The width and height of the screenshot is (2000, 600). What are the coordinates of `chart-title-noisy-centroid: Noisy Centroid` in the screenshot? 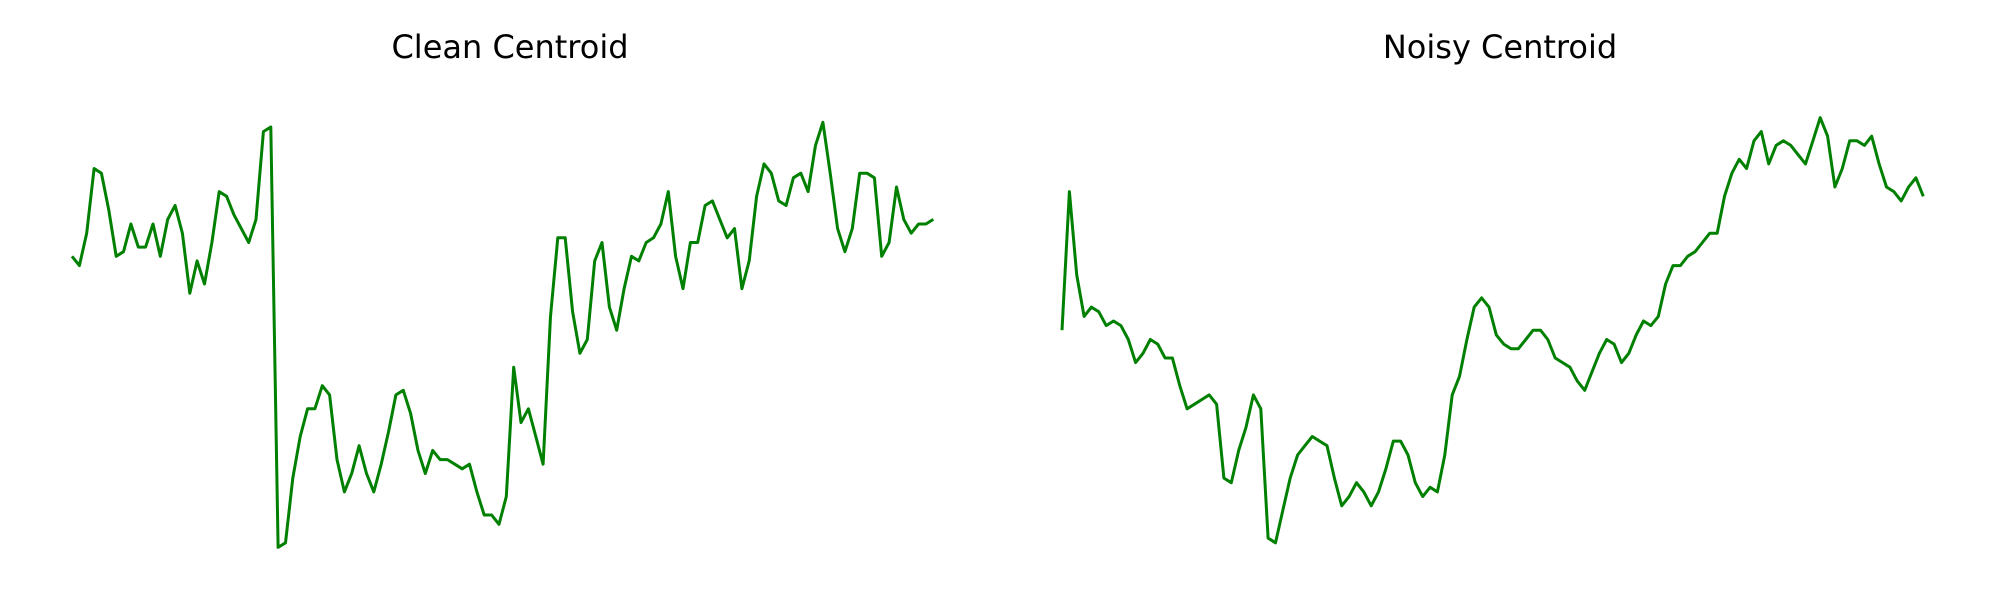 It's located at (1500, 47).